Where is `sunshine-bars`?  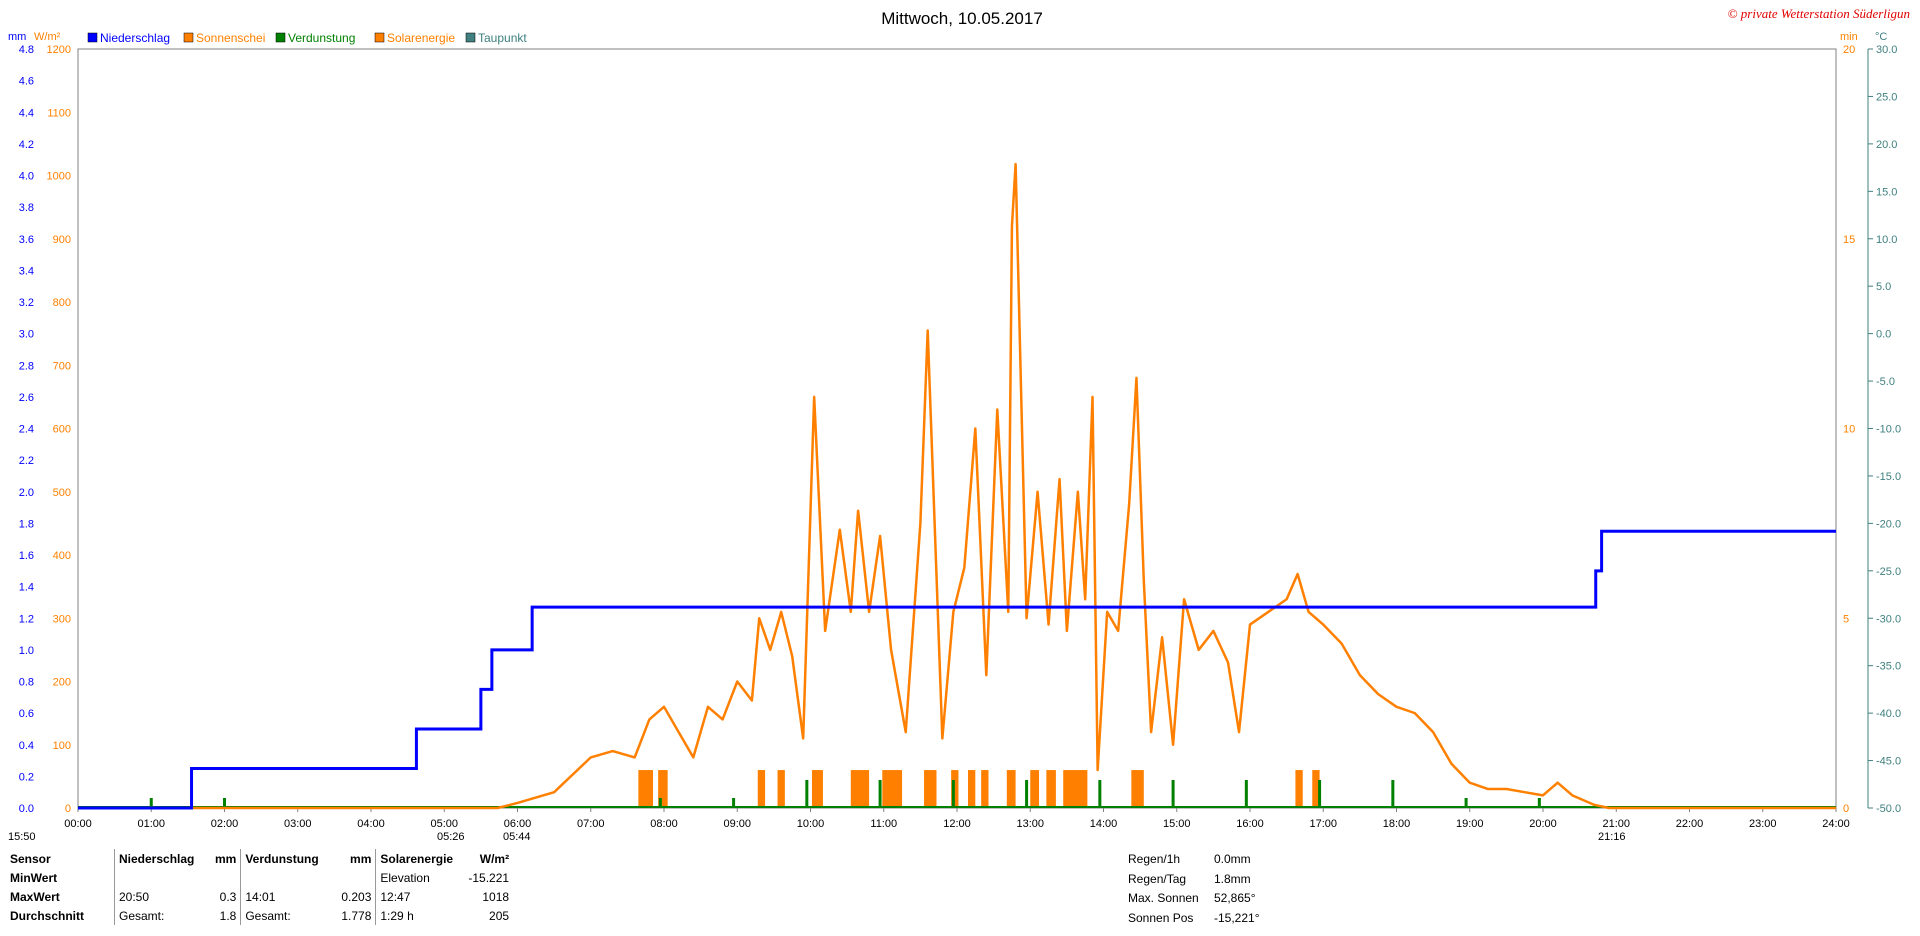
sunshine-bars is located at coordinates (979, 789).